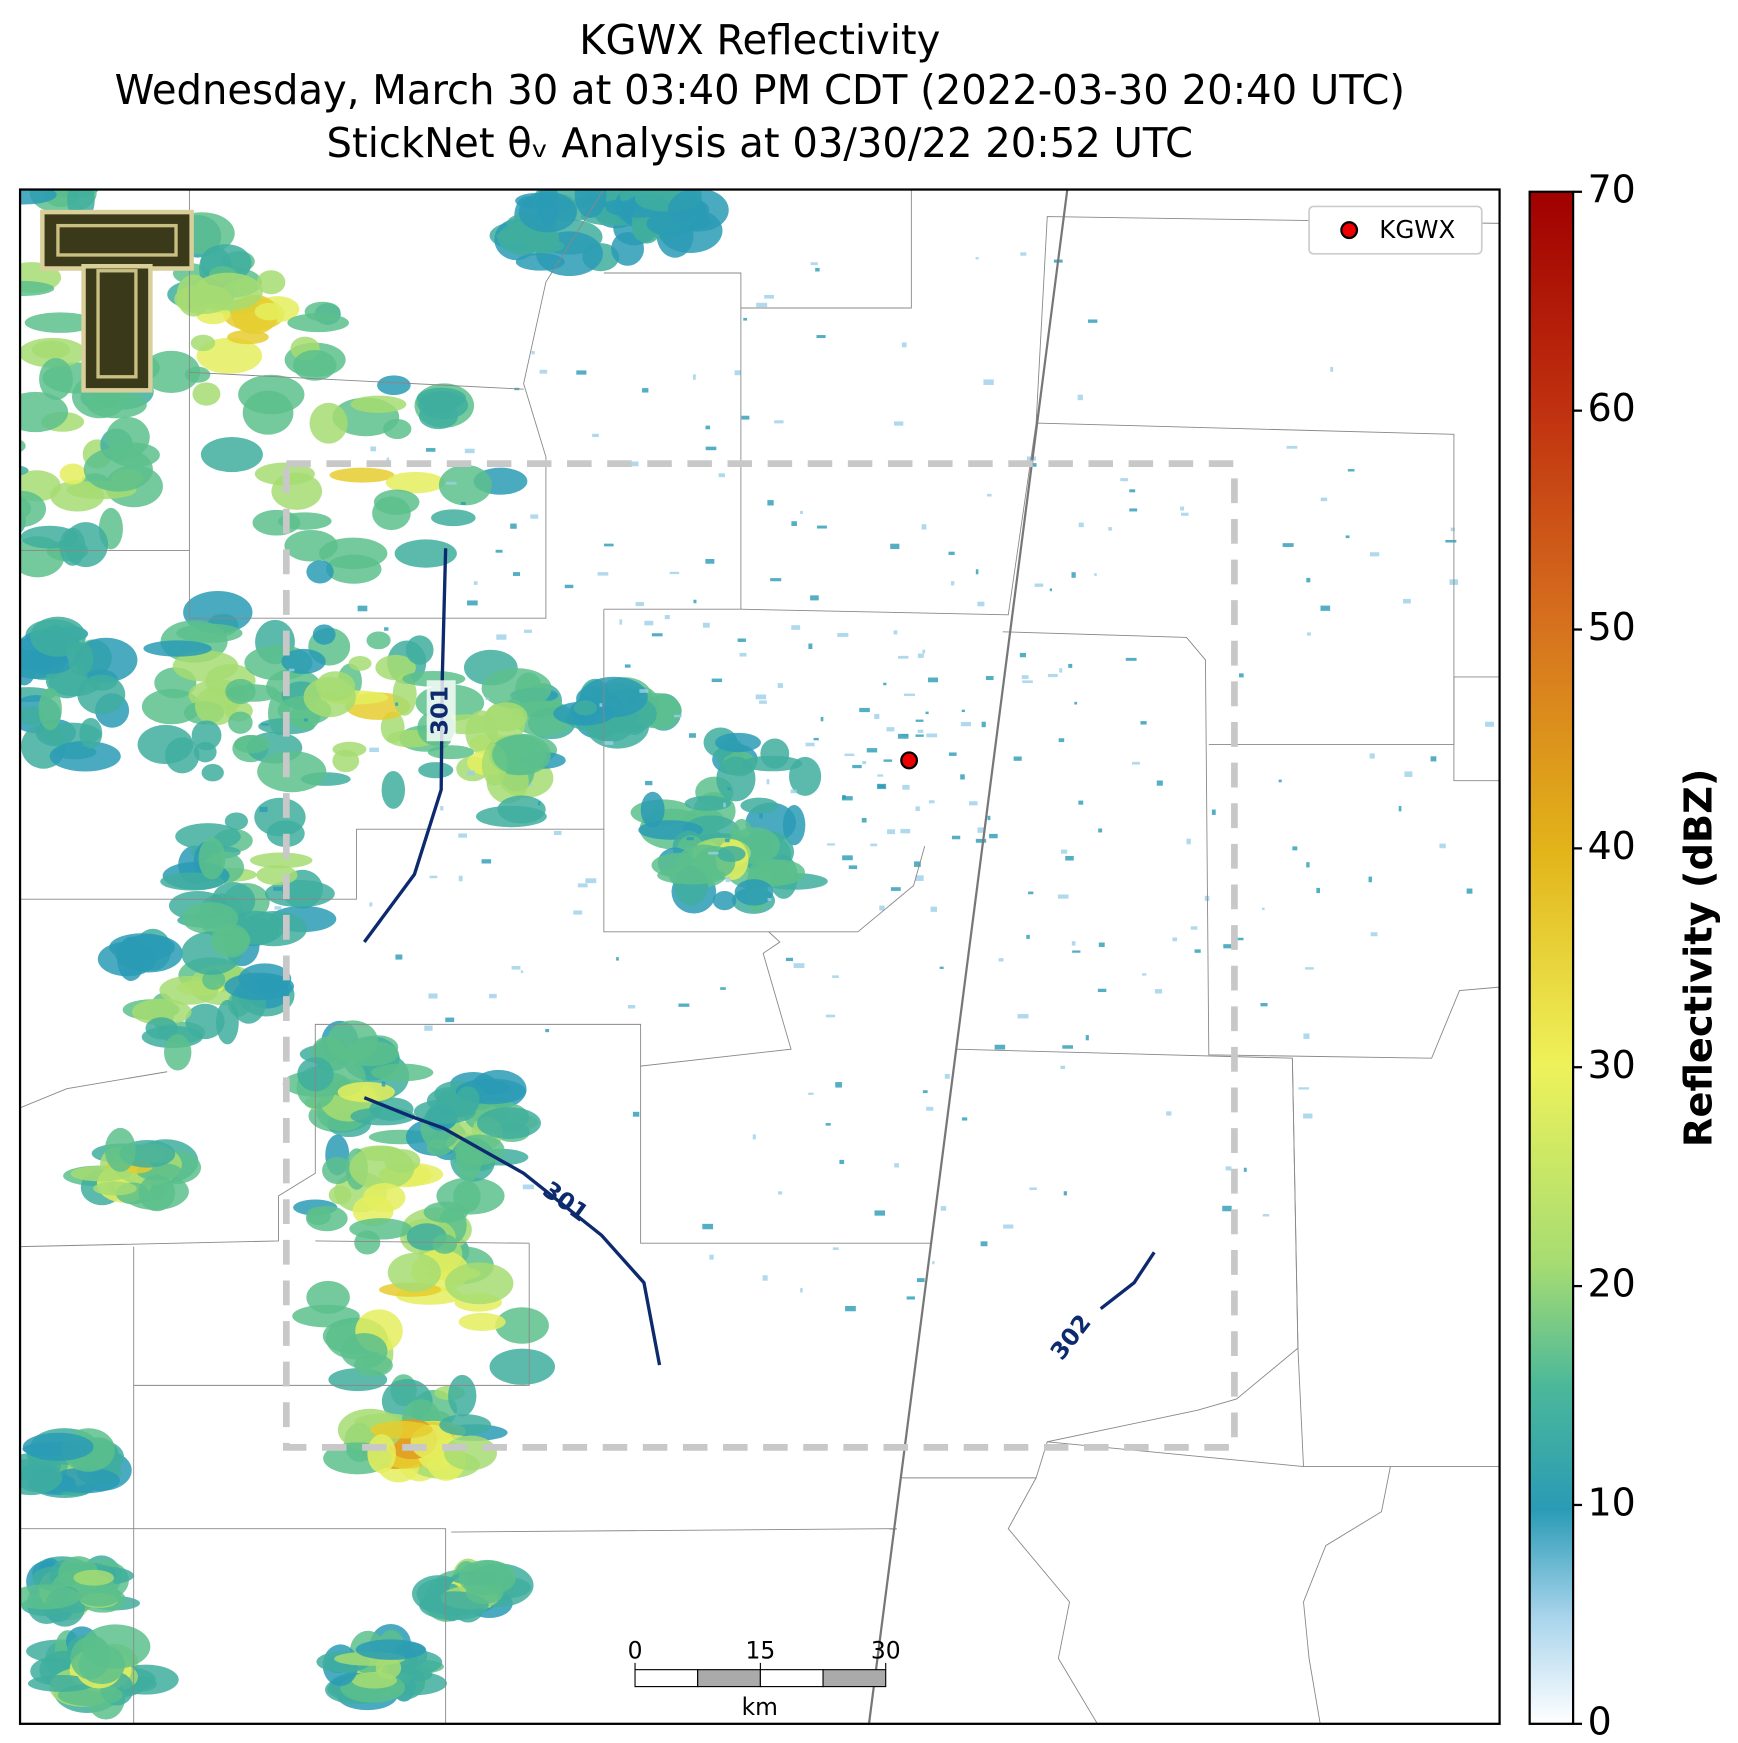 The image size is (1738, 1743). What do you see at coordinates (886, 1650) in the screenshot?
I see `scale-tick-label: 30` at bounding box center [886, 1650].